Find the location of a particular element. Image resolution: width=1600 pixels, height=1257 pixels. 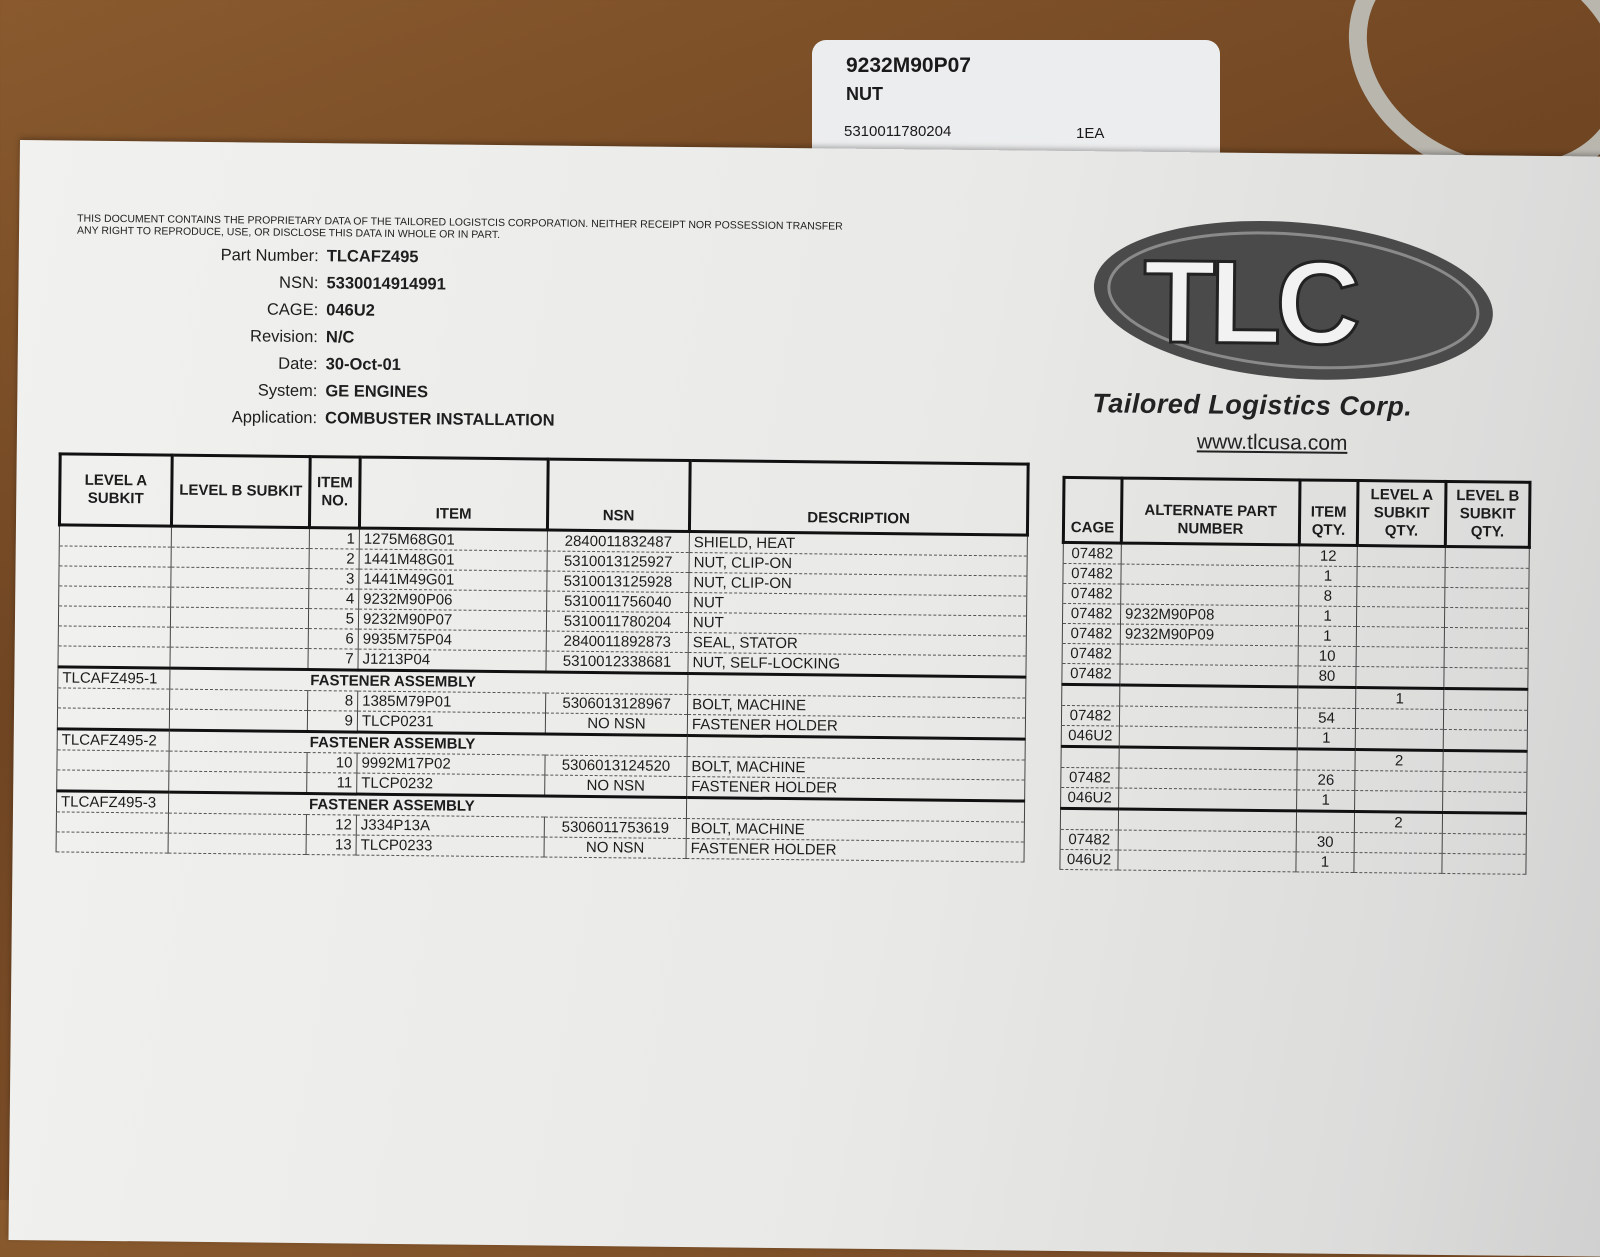

field-value: N/C is located at coordinates (340, 337).